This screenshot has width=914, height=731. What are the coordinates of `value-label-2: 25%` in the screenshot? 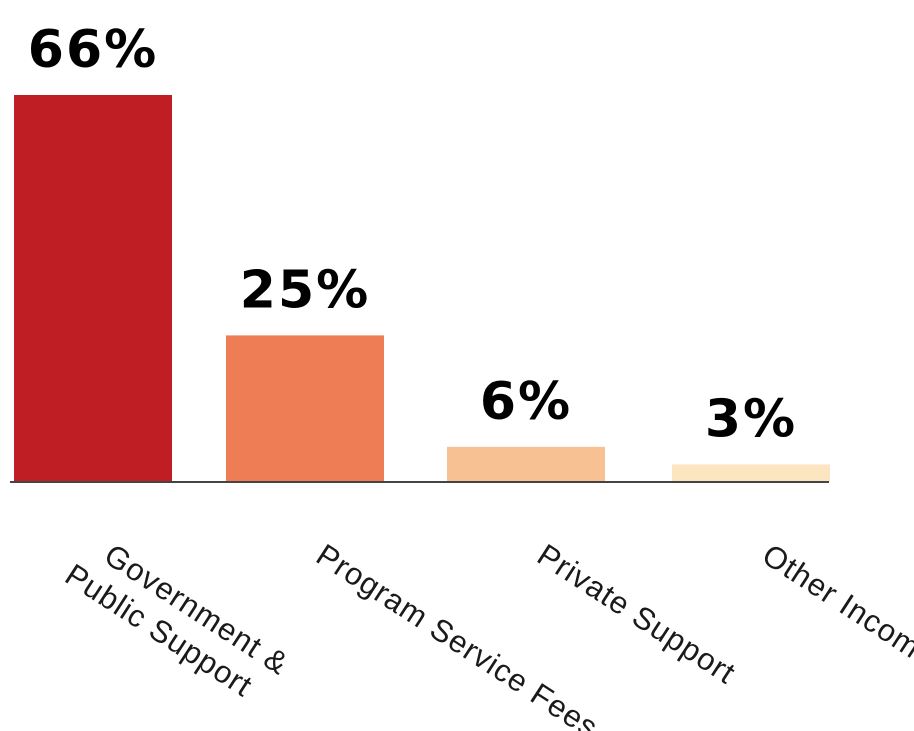 It's located at (305, 290).